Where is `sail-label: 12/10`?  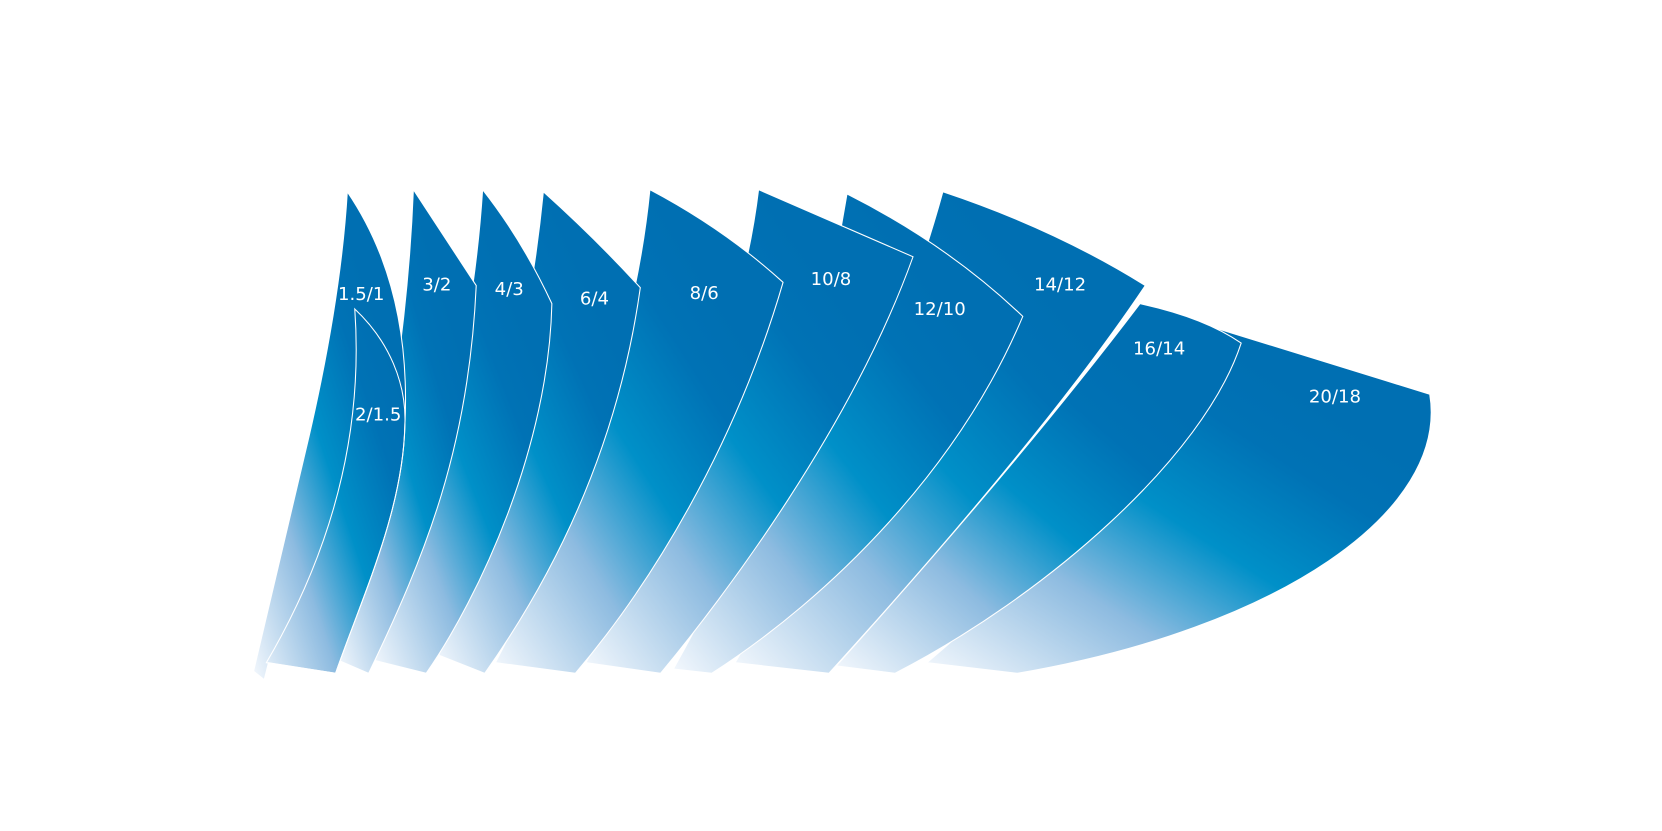 sail-label: 12/10 is located at coordinates (940, 309).